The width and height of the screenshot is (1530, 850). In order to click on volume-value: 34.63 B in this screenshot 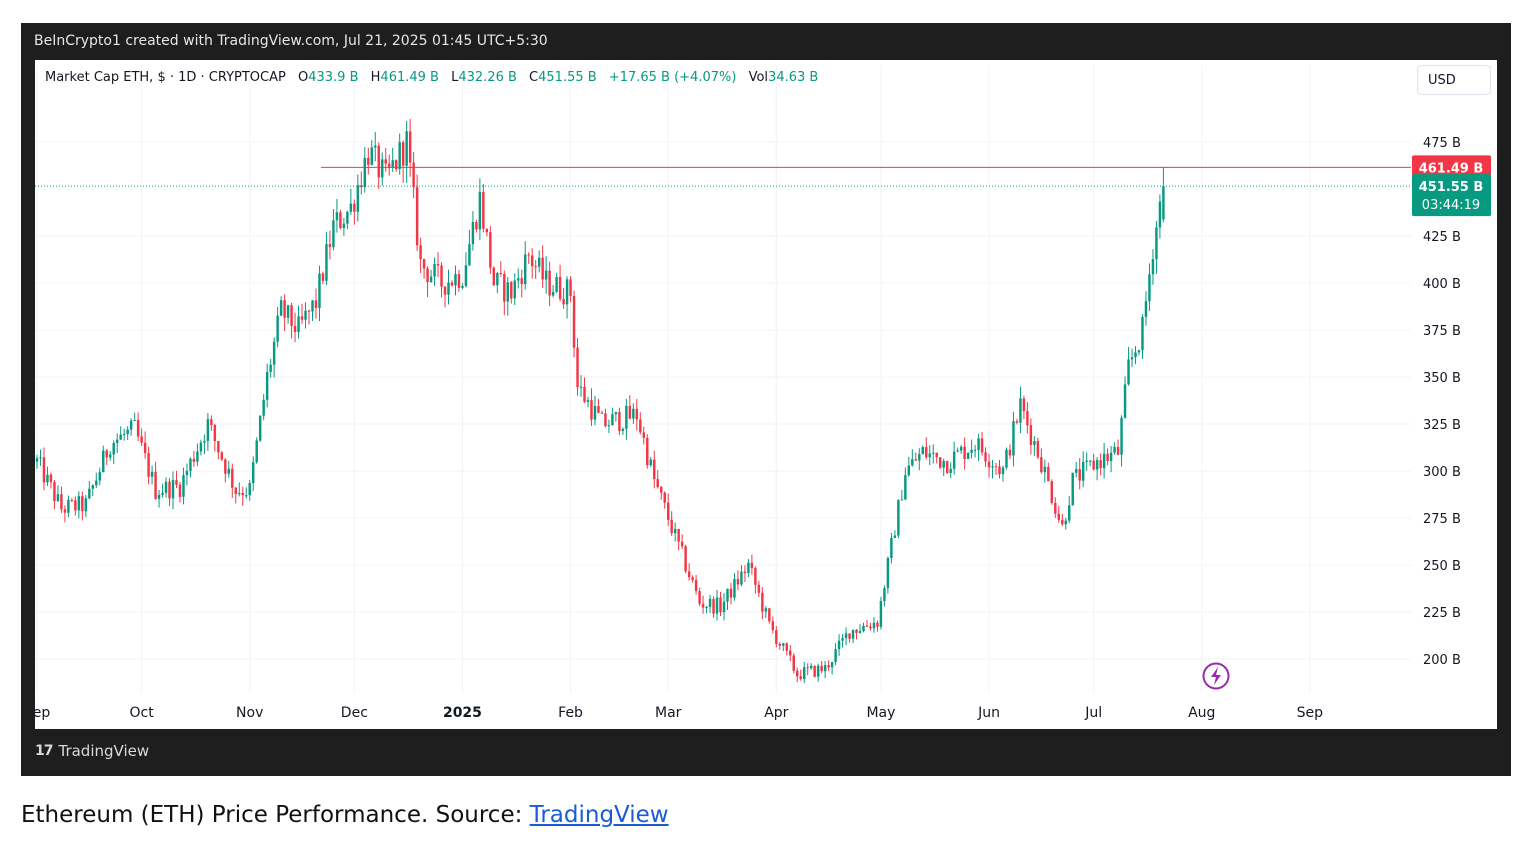, I will do `click(793, 77)`.